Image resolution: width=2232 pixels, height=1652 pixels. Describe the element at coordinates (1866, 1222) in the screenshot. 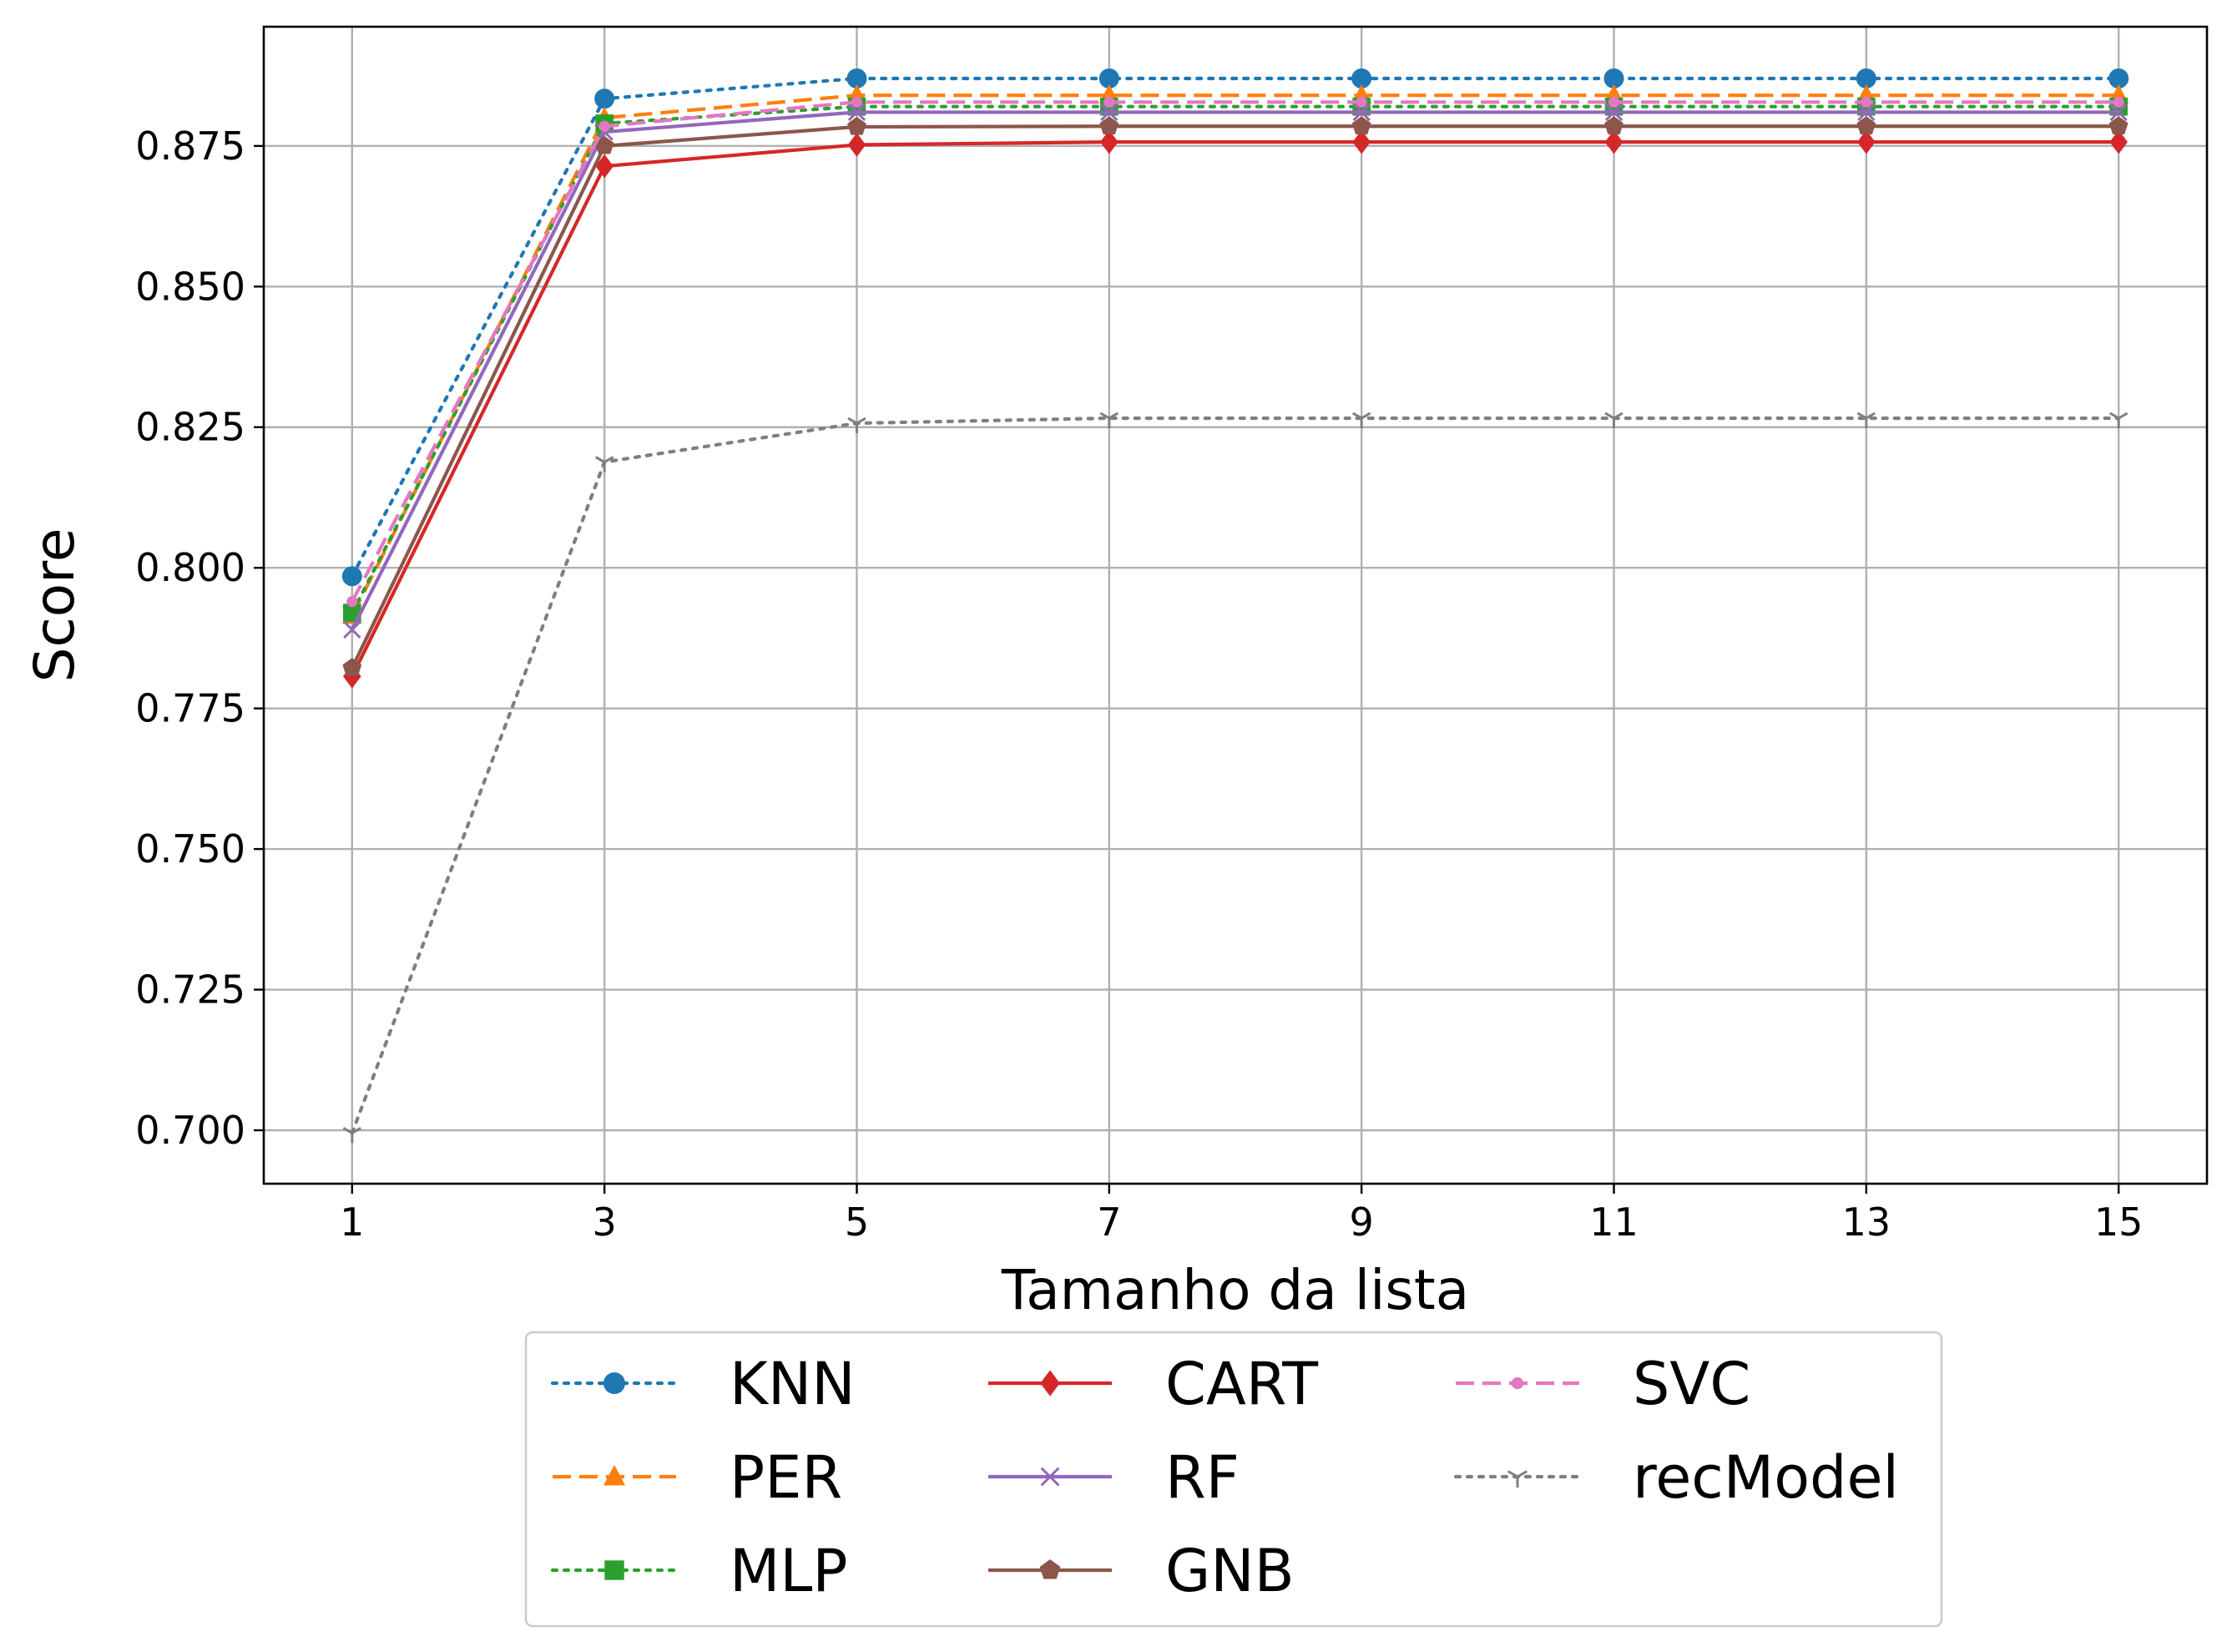

I see `x-tick-label: 13` at that location.